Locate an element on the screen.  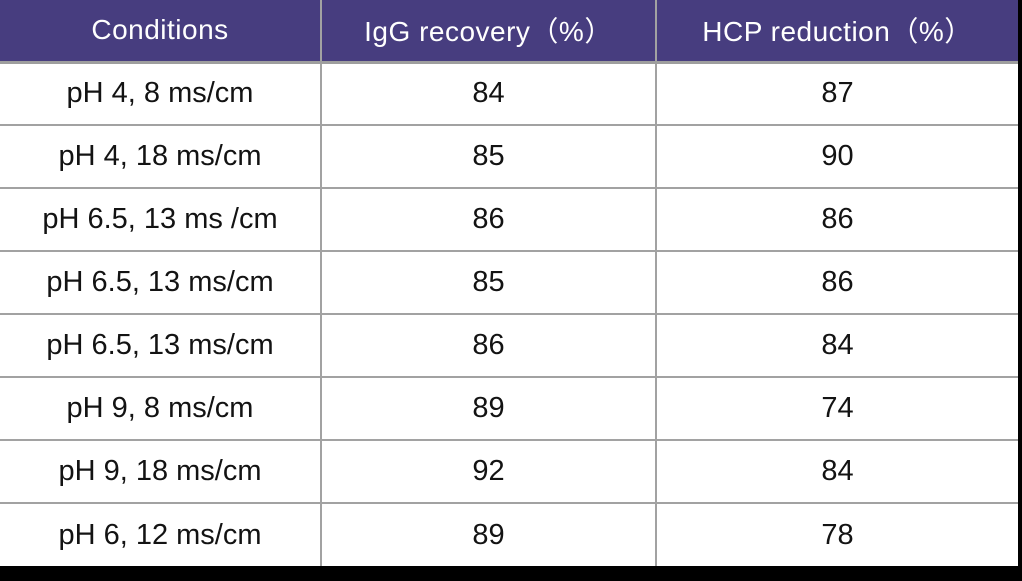
table-row: pH 4, 8 ms/cm 84 87 is located at coordinates (509, 93).